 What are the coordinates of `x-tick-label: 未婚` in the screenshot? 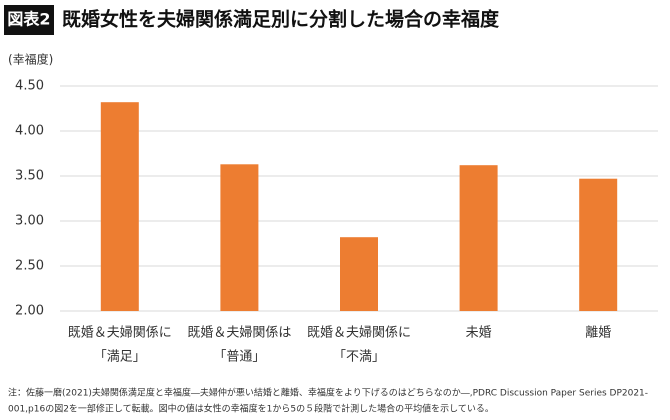 It's located at (479, 333).